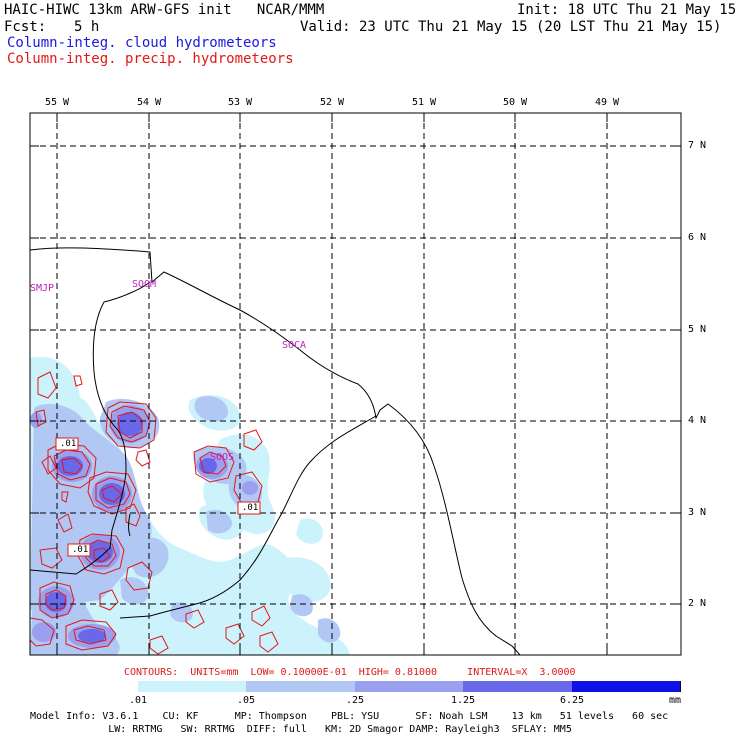 The height and width of the screenshot is (740, 740). I want to click on colorbar-tick-label: .01, so click(138, 700).